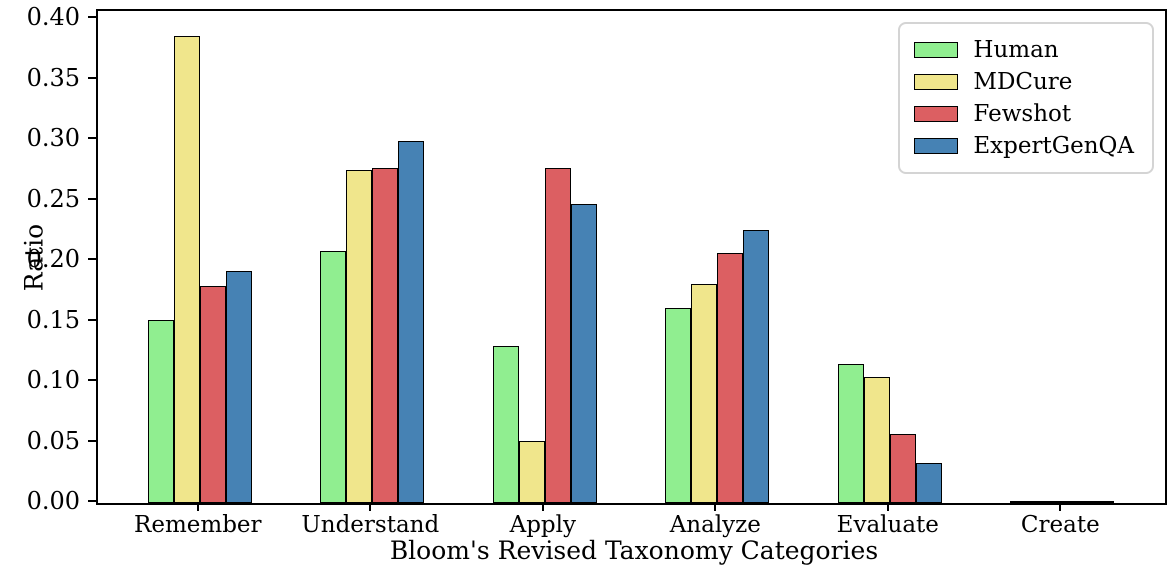 The width and height of the screenshot is (1172, 571). Describe the element at coordinates (876, 440) in the screenshot. I see `bar-mdcure-evaluate` at that location.